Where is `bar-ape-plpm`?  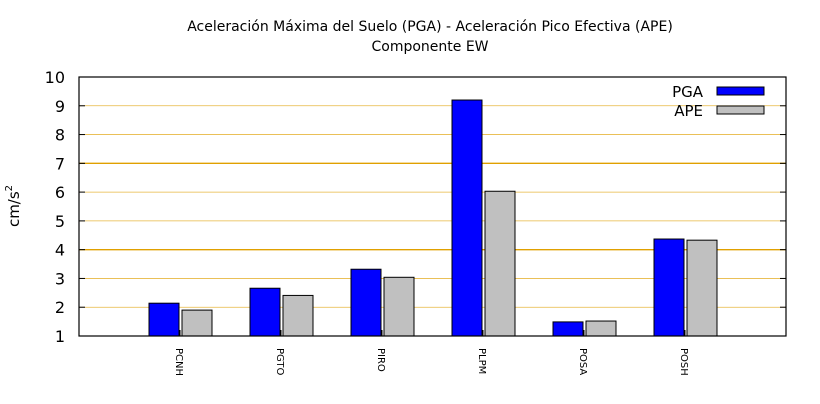 bar-ape-plpm is located at coordinates (500, 263).